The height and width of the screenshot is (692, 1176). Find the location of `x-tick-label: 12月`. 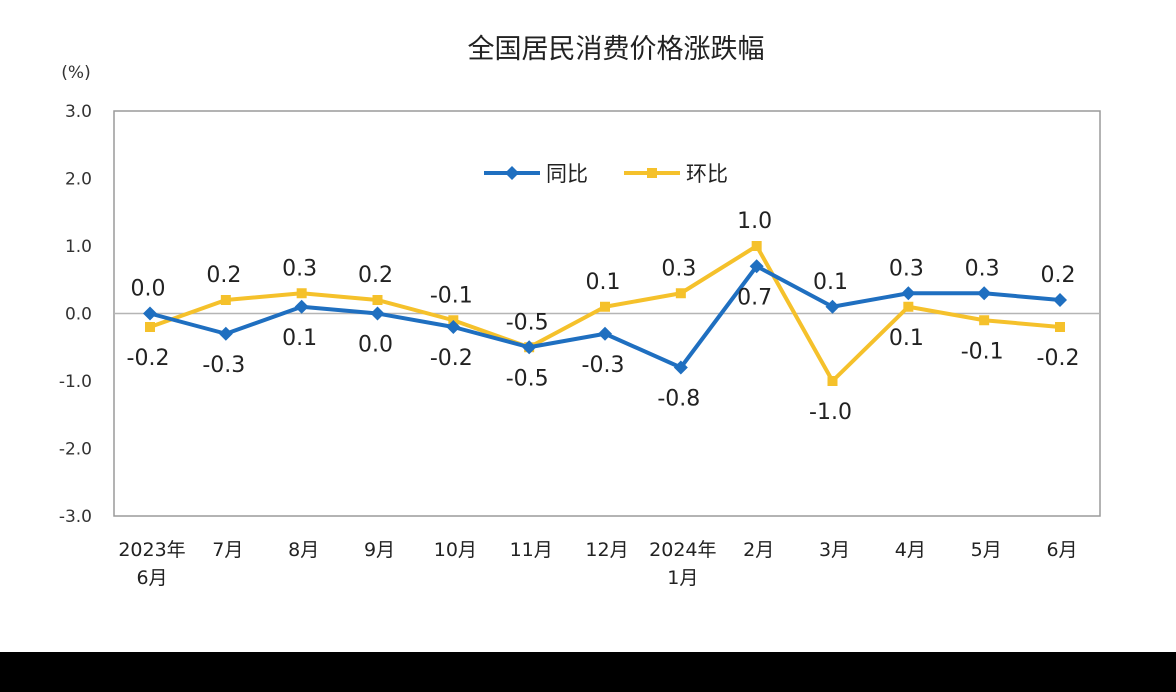

x-tick-label: 12月 is located at coordinates (606, 550).